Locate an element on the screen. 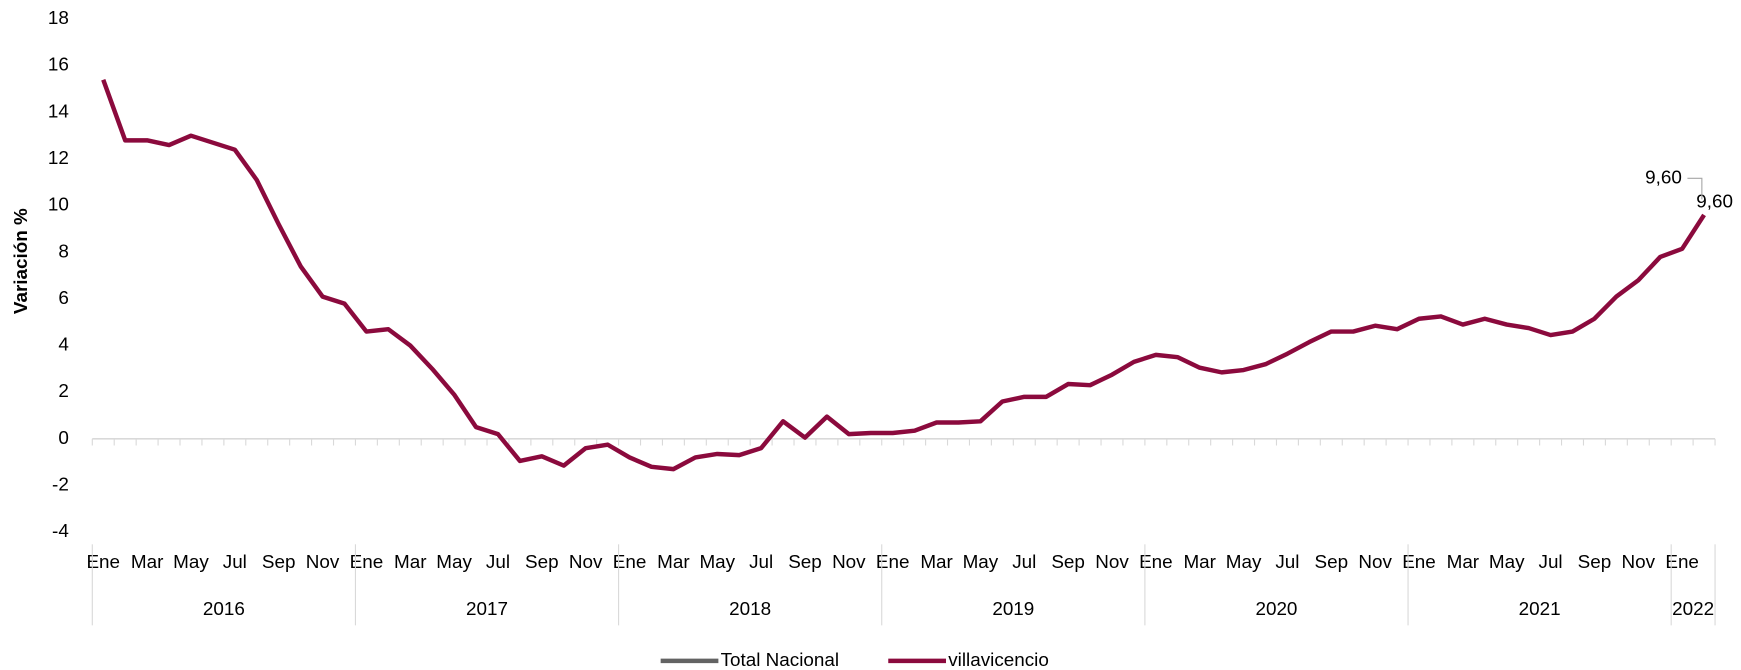 This screenshot has width=1741, height=670. y-tick-label: 8 is located at coordinates (63, 250).